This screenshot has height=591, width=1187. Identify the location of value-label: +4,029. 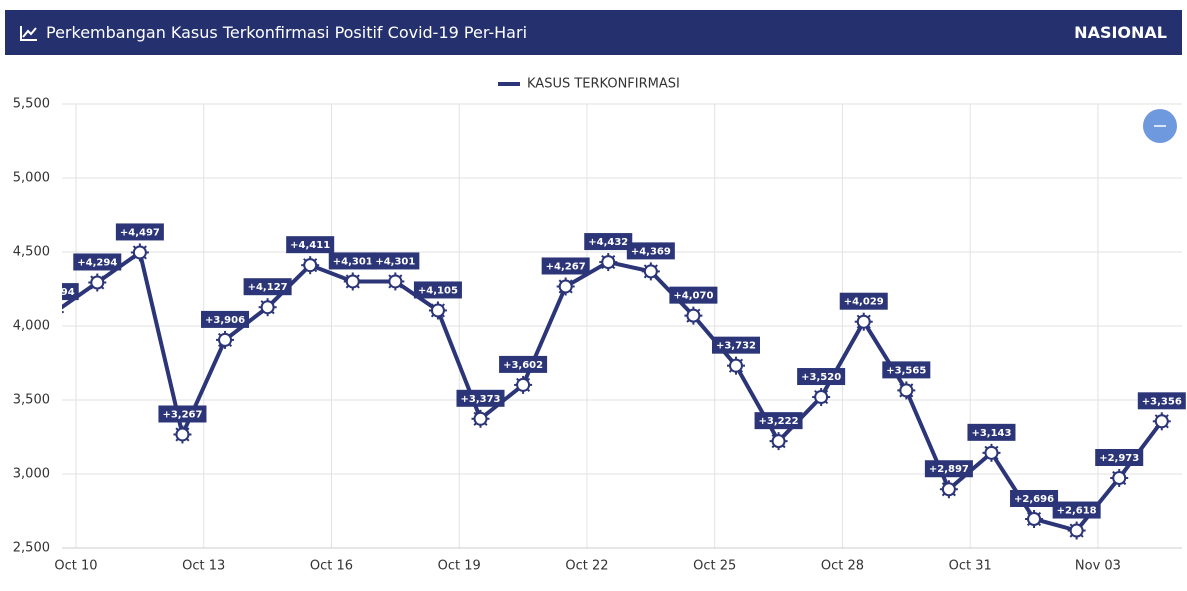
(864, 302).